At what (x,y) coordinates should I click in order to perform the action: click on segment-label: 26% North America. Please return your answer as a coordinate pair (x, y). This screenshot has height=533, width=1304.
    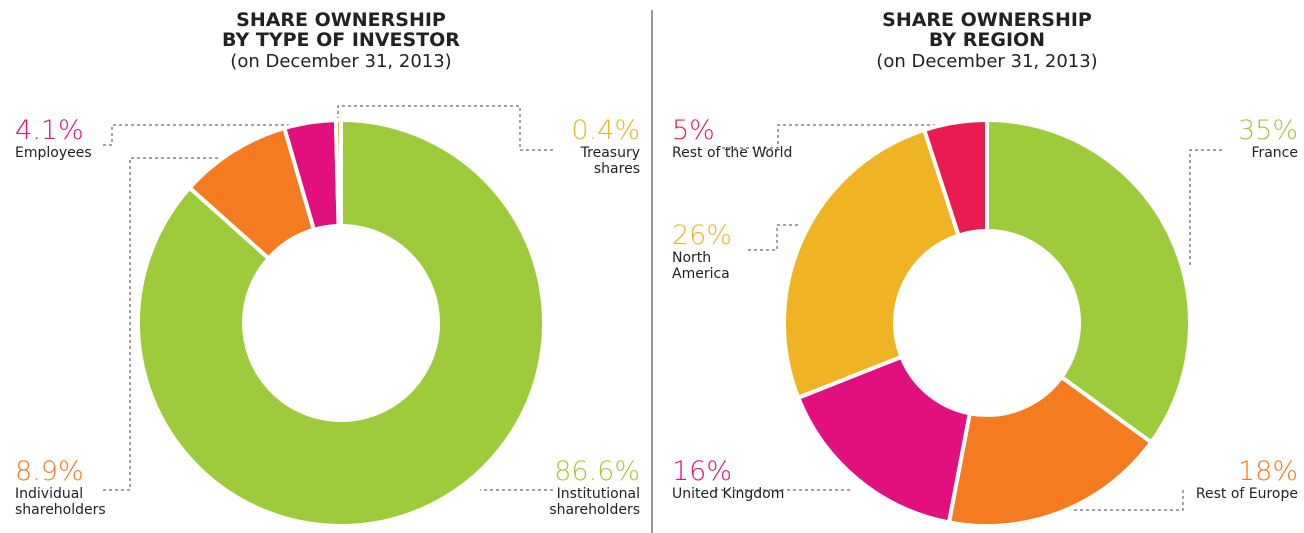
    Looking at the image, I should click on (702, 251).